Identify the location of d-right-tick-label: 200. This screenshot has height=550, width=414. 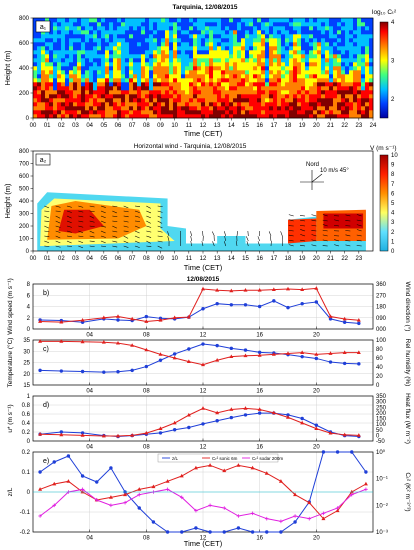
(381, 414).